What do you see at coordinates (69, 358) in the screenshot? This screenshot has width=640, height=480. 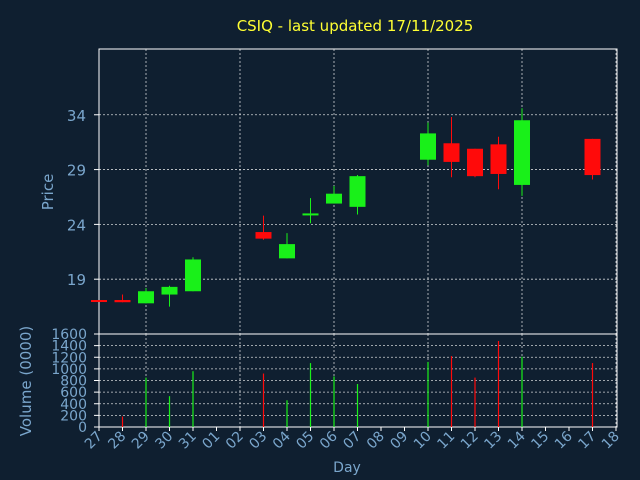 I see `volume-tick-label: 1200` at bounding box center [69, 358].